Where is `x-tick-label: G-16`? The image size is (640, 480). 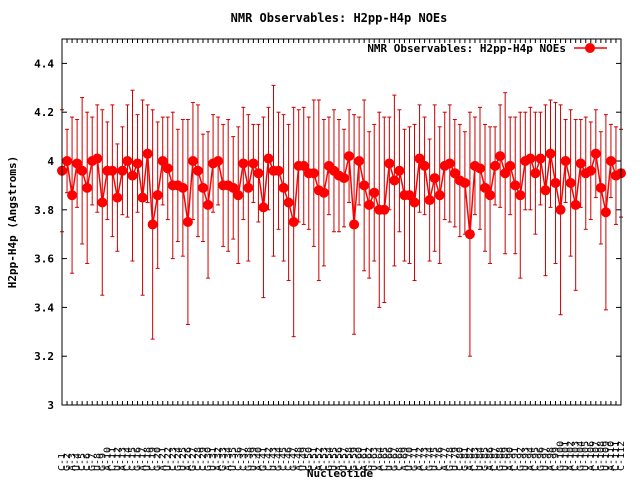 x-tick-label: G-16 is located at coordinates (138, 459).